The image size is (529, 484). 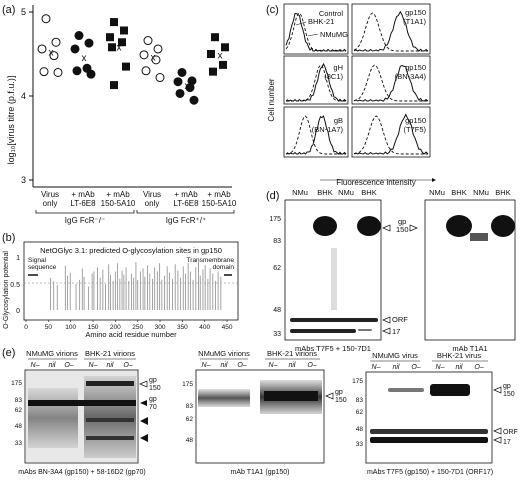 What do you see at coordinates (415, 67) in the screenshot?
I see `hist-label-bn3a4-1: gp150` at bounding box center [415, 67].